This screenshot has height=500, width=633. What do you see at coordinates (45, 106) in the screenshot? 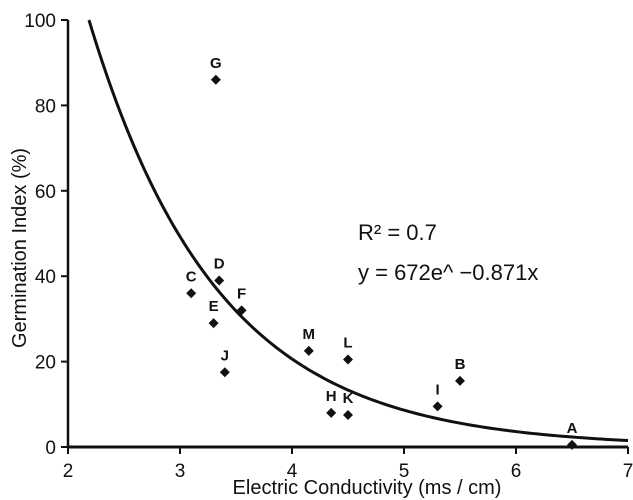
I see `y-tick-label: 80` at bounding box center [45, 106].